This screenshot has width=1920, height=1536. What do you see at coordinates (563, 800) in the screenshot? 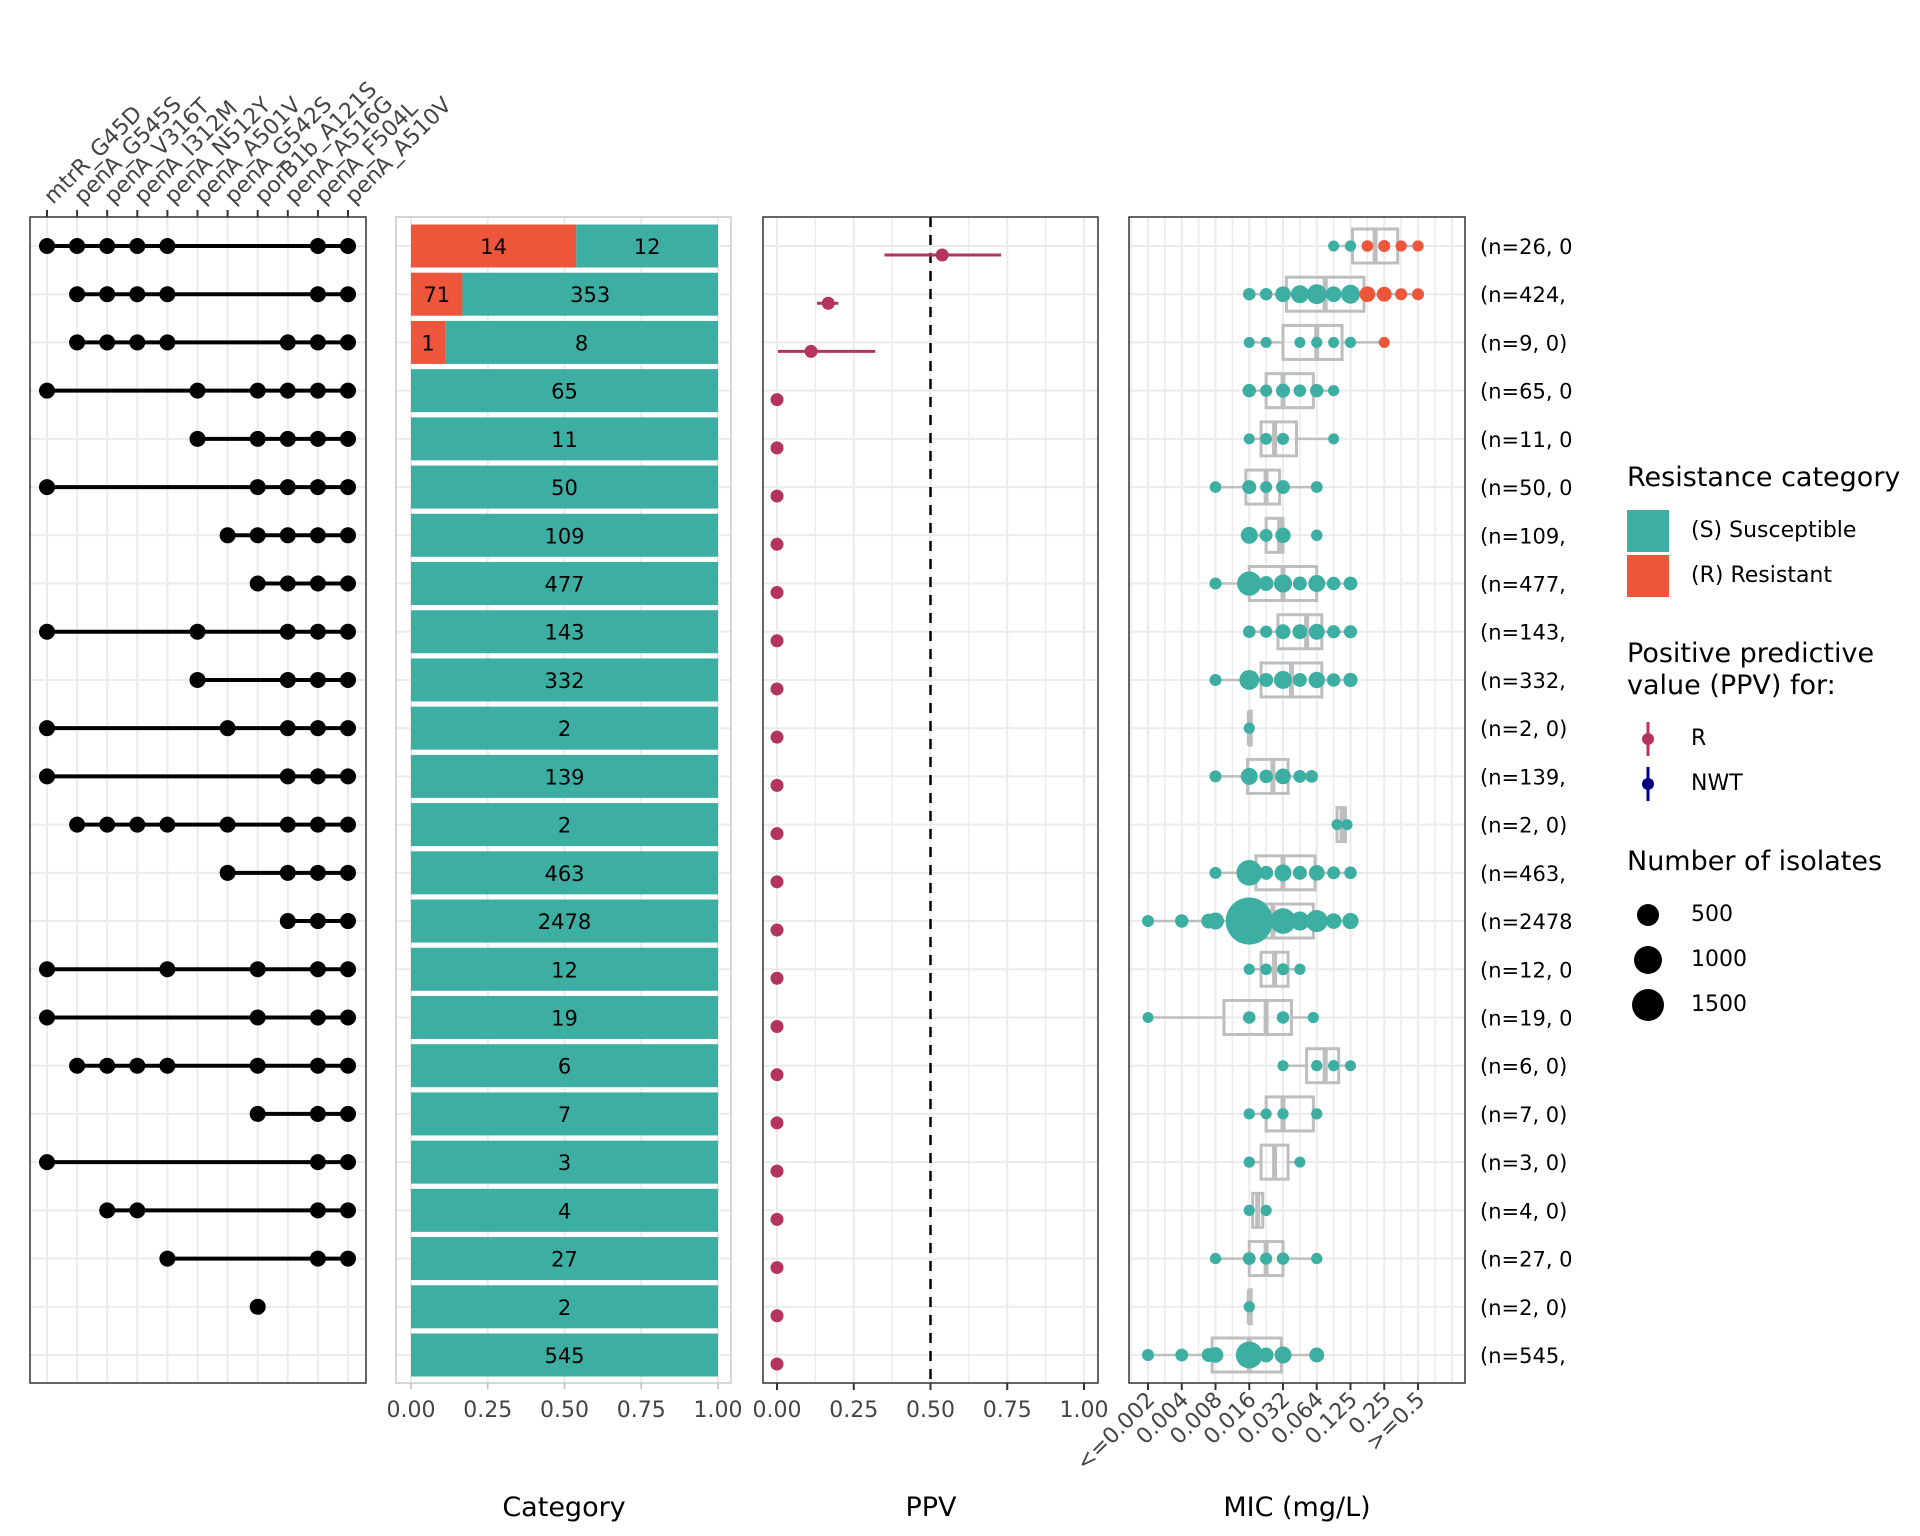
I see `panel-border` at bounding box center [563, 800].